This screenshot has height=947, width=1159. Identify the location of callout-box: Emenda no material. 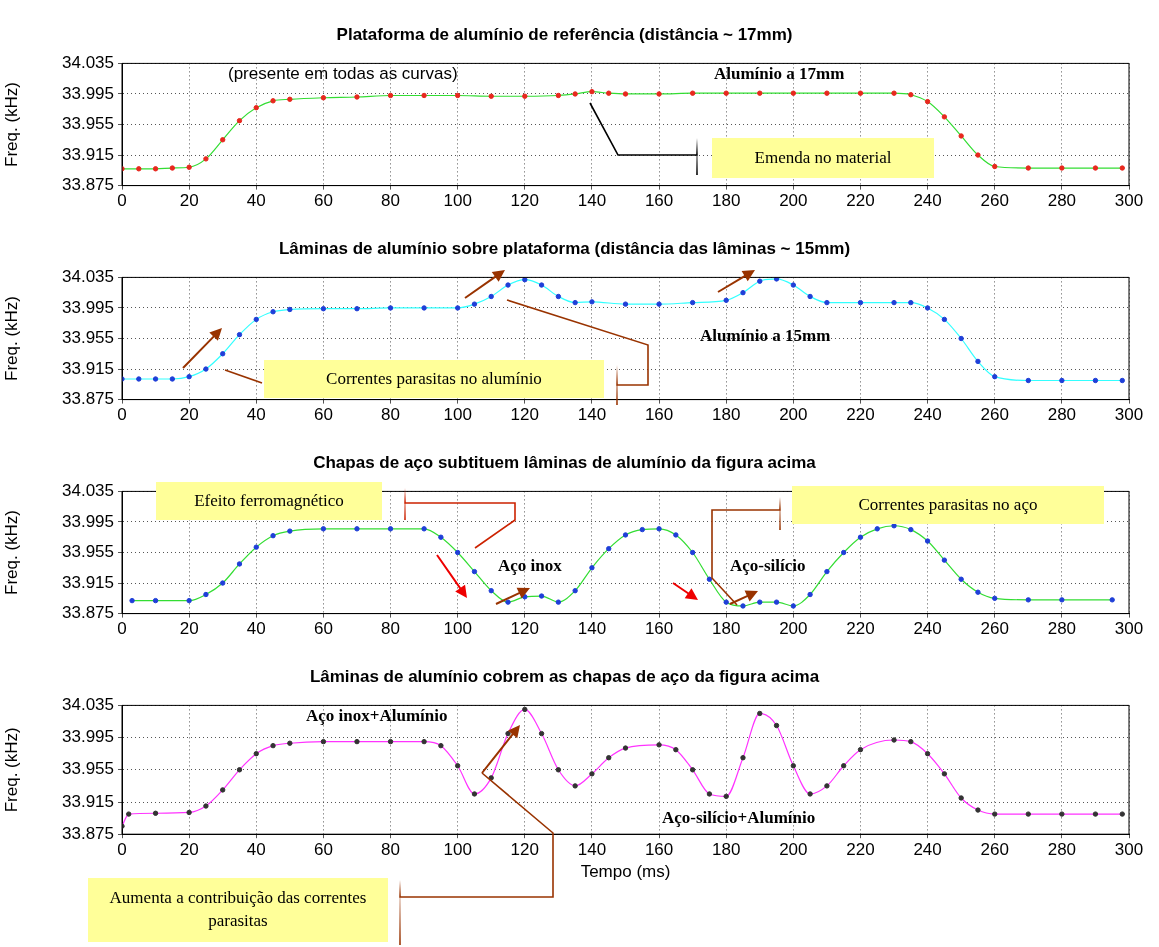
(823, 158).